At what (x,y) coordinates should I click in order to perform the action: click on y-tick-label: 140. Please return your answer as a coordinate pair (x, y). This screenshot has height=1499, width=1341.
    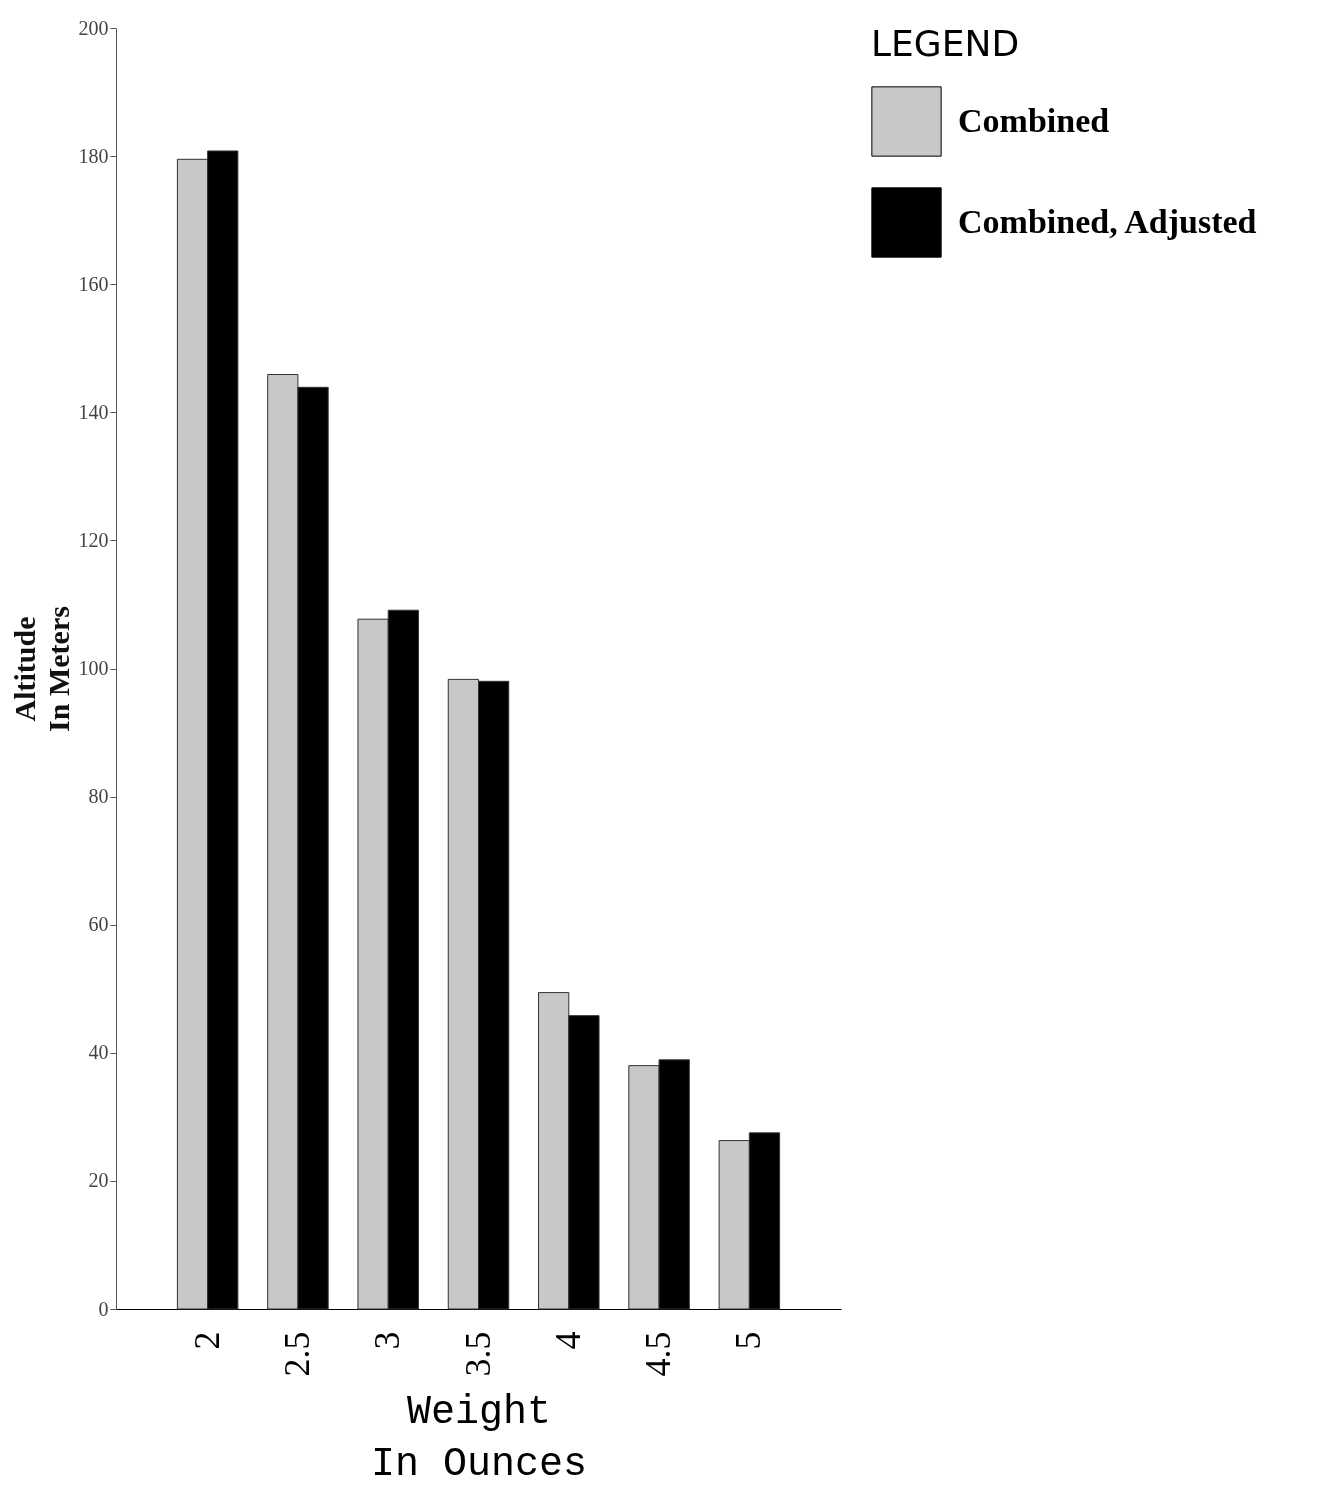
    Looking at the image, I should click on (93, 411).